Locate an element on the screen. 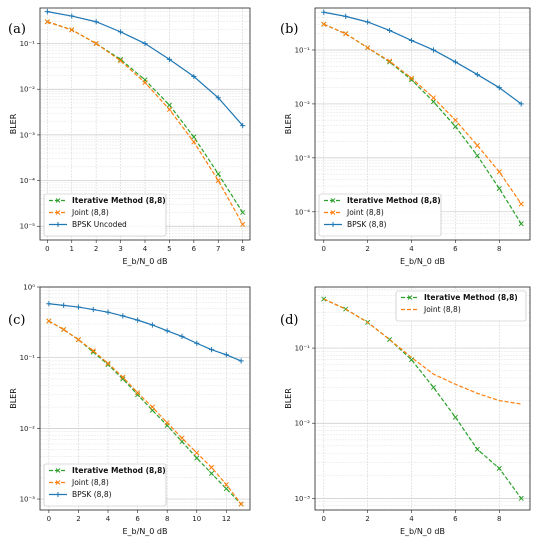  y-tick-label: 10⁻⁴ is located at coordinates (303, 212).